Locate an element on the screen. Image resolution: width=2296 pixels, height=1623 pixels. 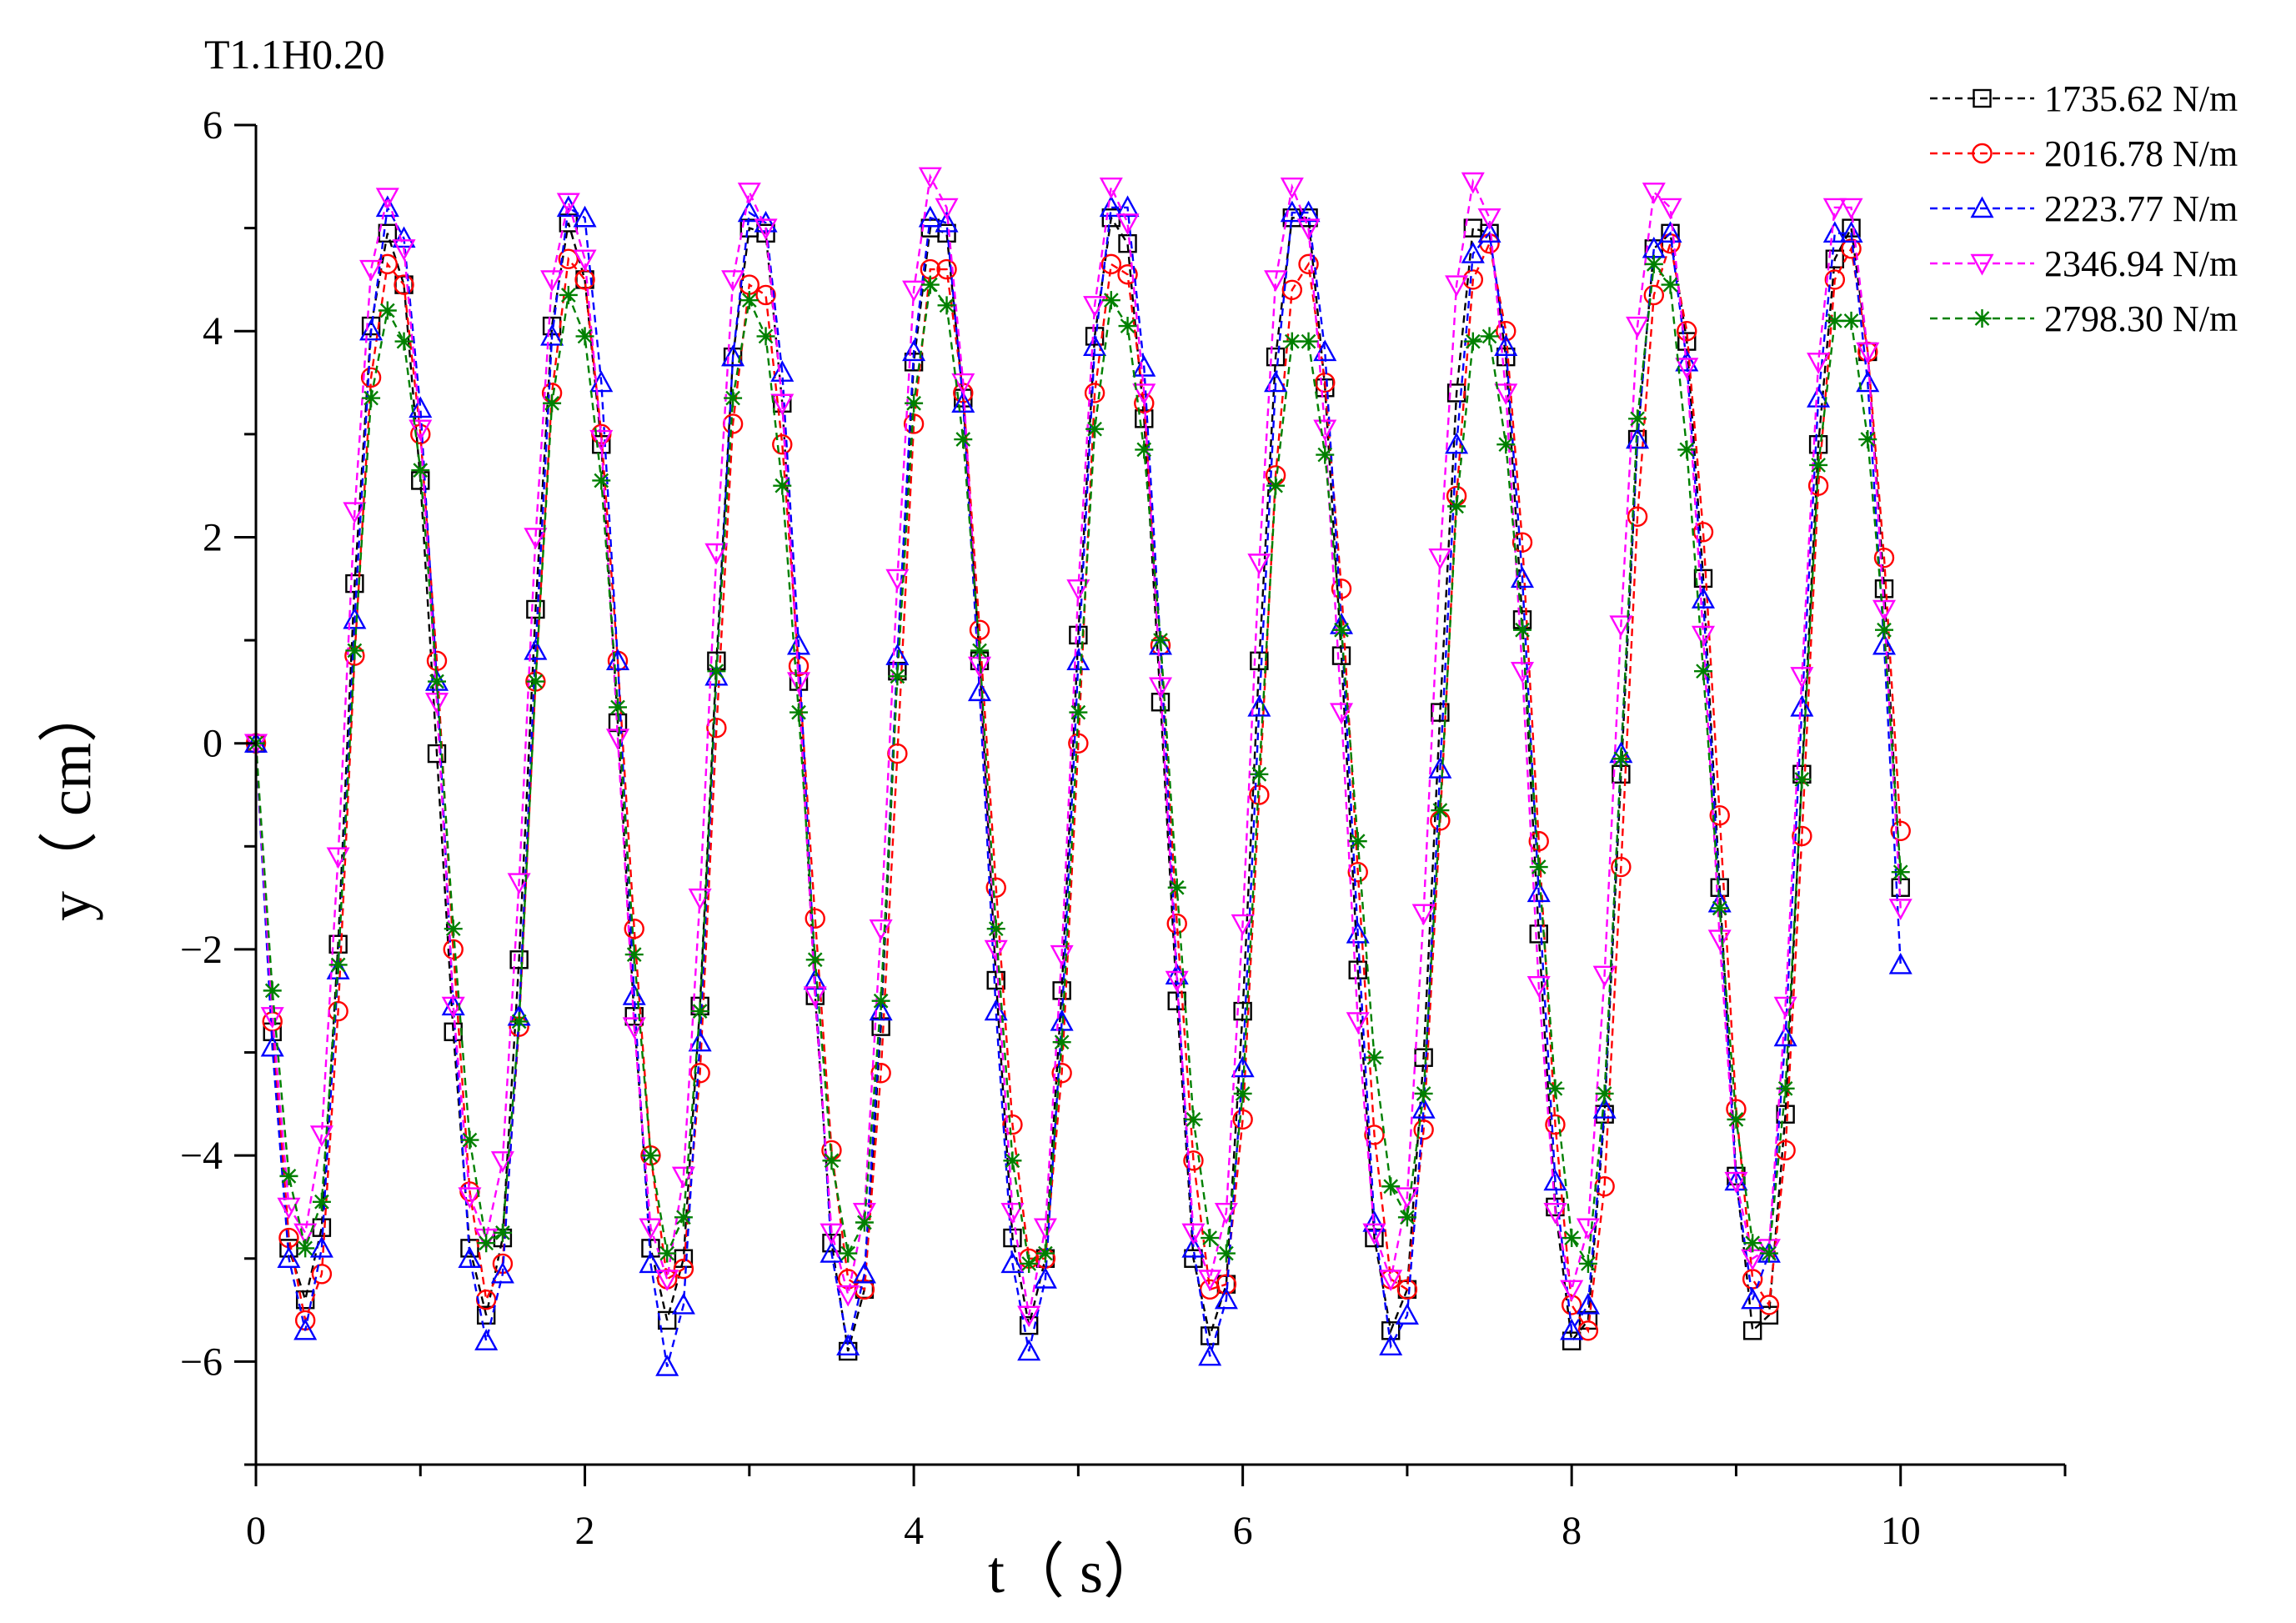
x-axis-label: t（ s） is located at coordinates (1075, 1572).